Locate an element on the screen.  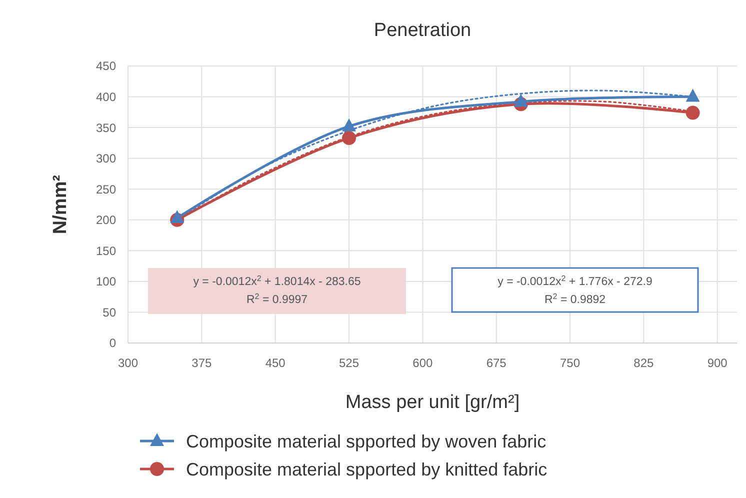
x-tick-label: 300 is located at coordinates (128, 363).